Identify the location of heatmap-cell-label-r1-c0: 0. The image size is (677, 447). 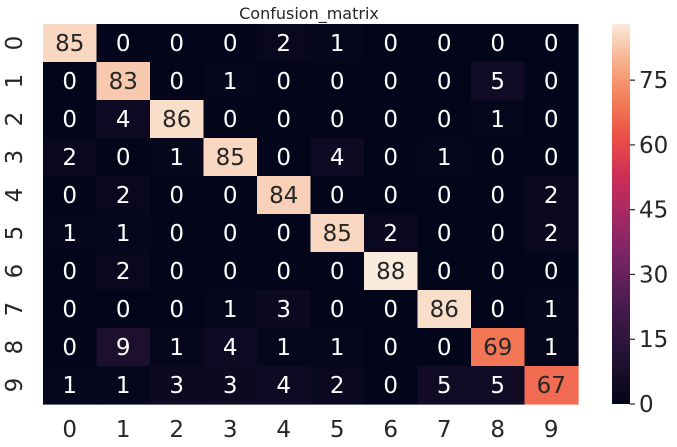
(69, 82).